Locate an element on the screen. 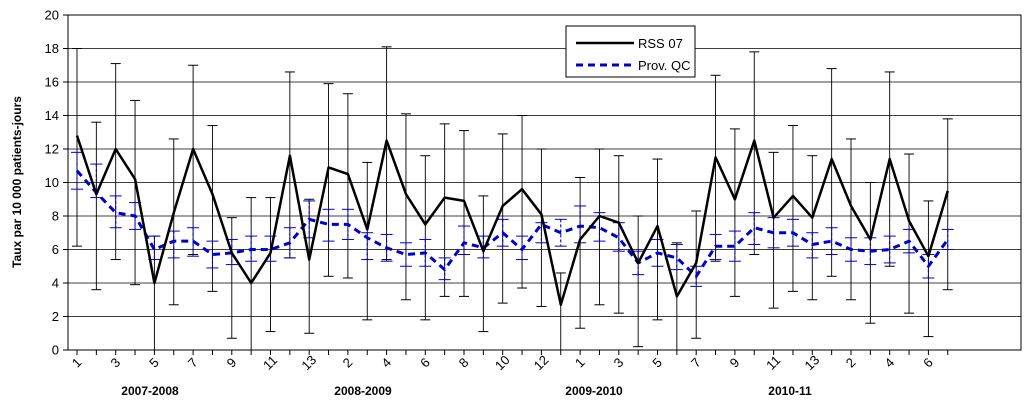 The width and height of the screenshot is (1024, 401). period-label-2009-2010: 2009-2010 is located at coordinates (594, 391).